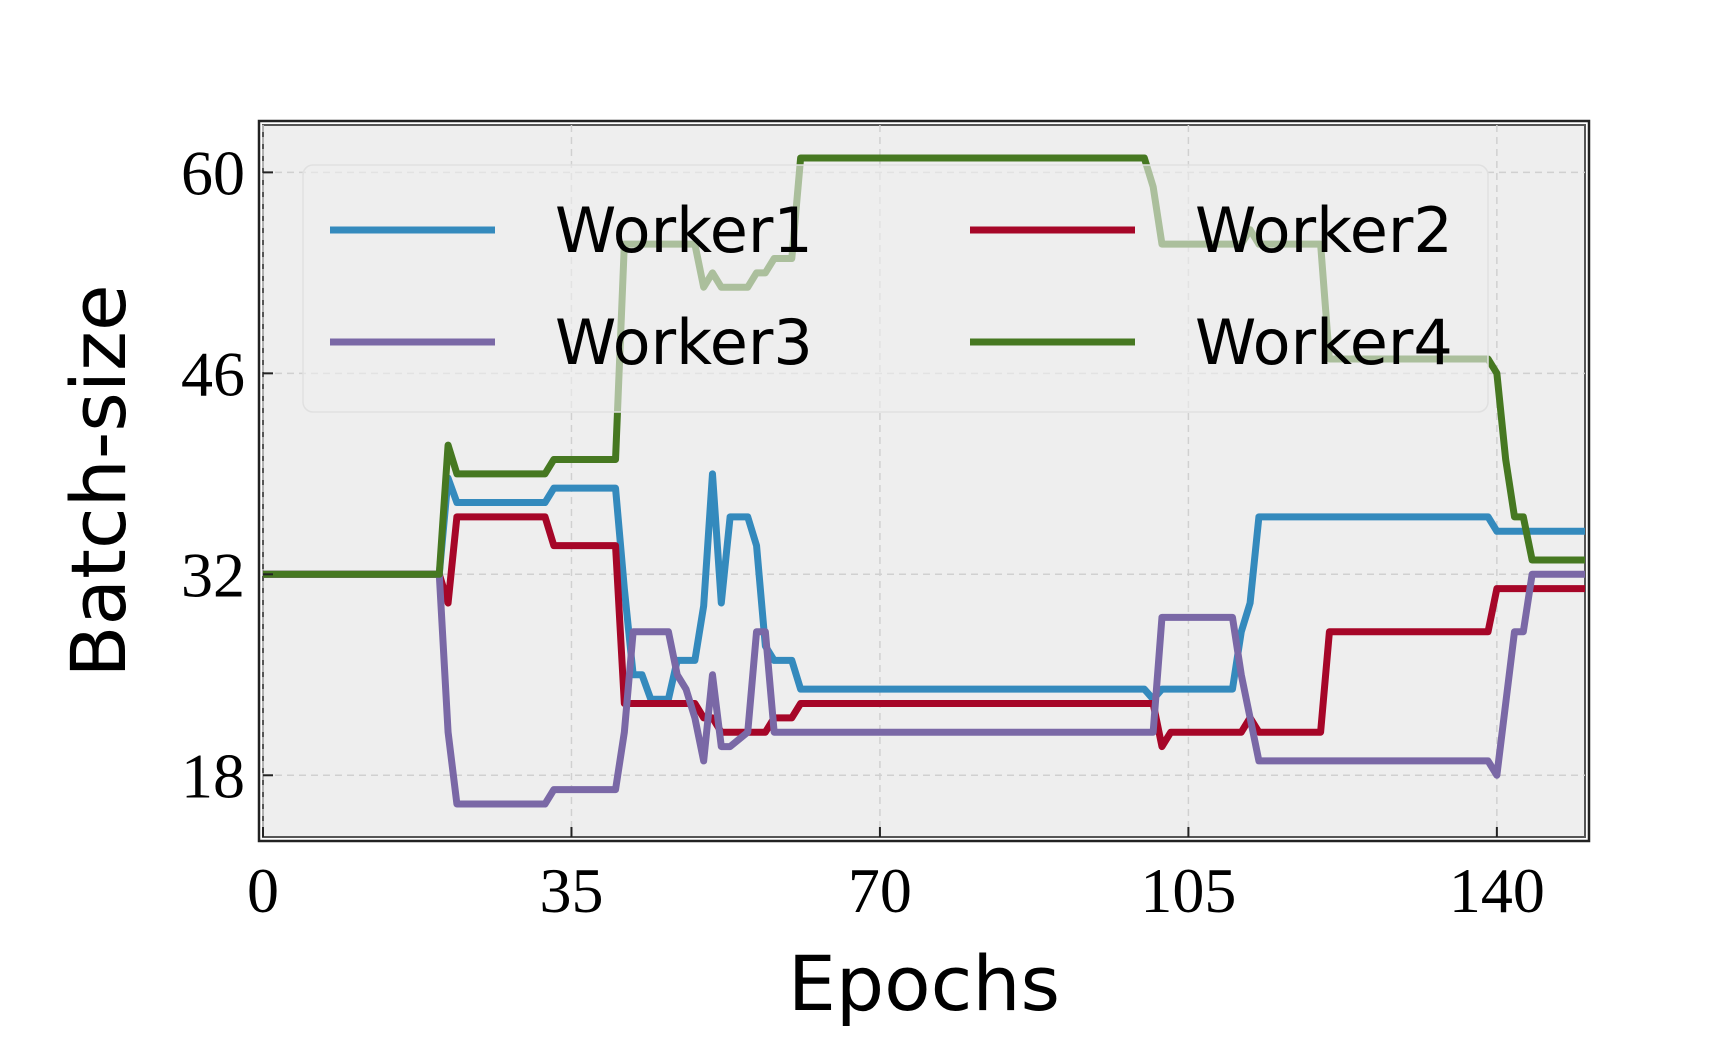 This screenshot has height=1041, width=1735. Describe the element at coordinates (880, 890) in the screenshot. I see `x-tick-label: 70` at that location.